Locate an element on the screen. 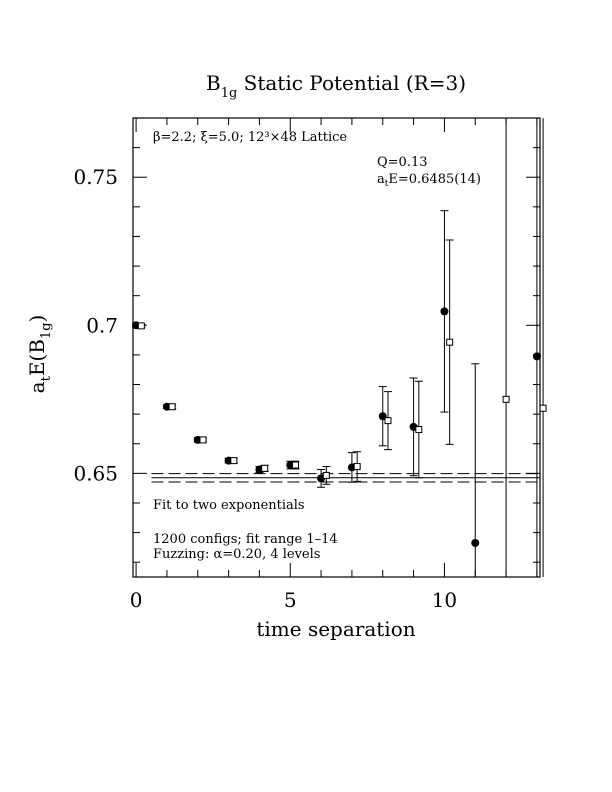  configs-annotation: 1200 configs; fit range 1–14 is located at coordinates (245, 539).